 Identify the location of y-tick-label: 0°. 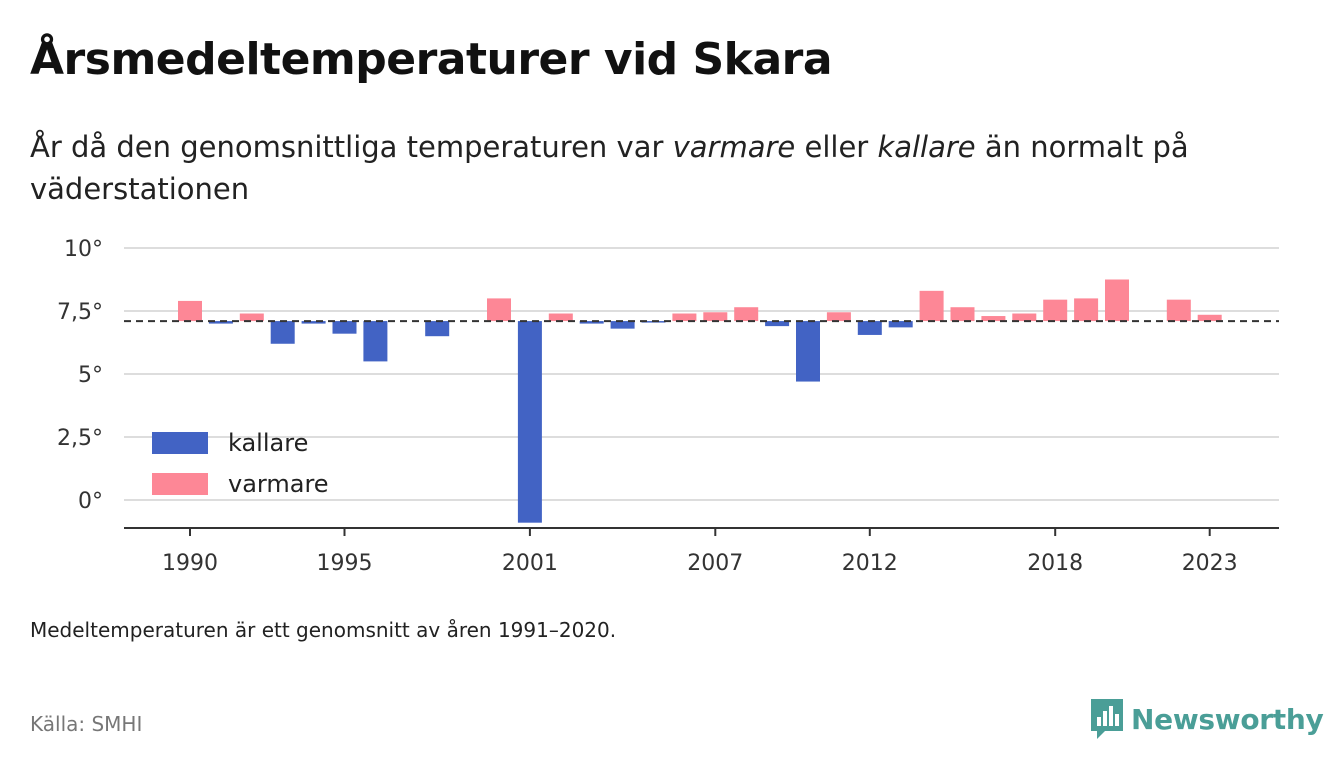
(90, 501).